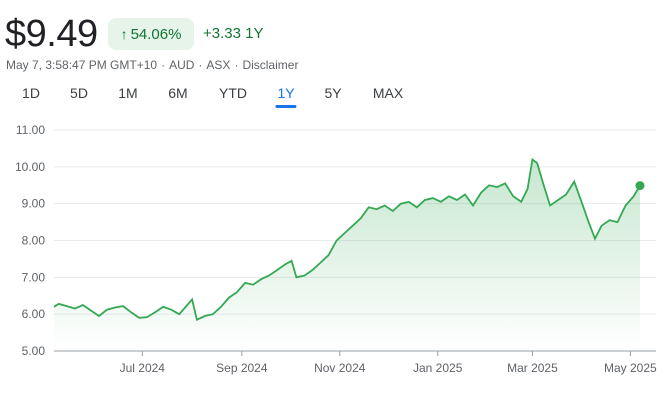  What do you see at coordinates (82, 65) in the screenshot?
I see `quote-timestamp: May 7, 3:58:47 PM GMT+10` at bounding box center [82, 65].